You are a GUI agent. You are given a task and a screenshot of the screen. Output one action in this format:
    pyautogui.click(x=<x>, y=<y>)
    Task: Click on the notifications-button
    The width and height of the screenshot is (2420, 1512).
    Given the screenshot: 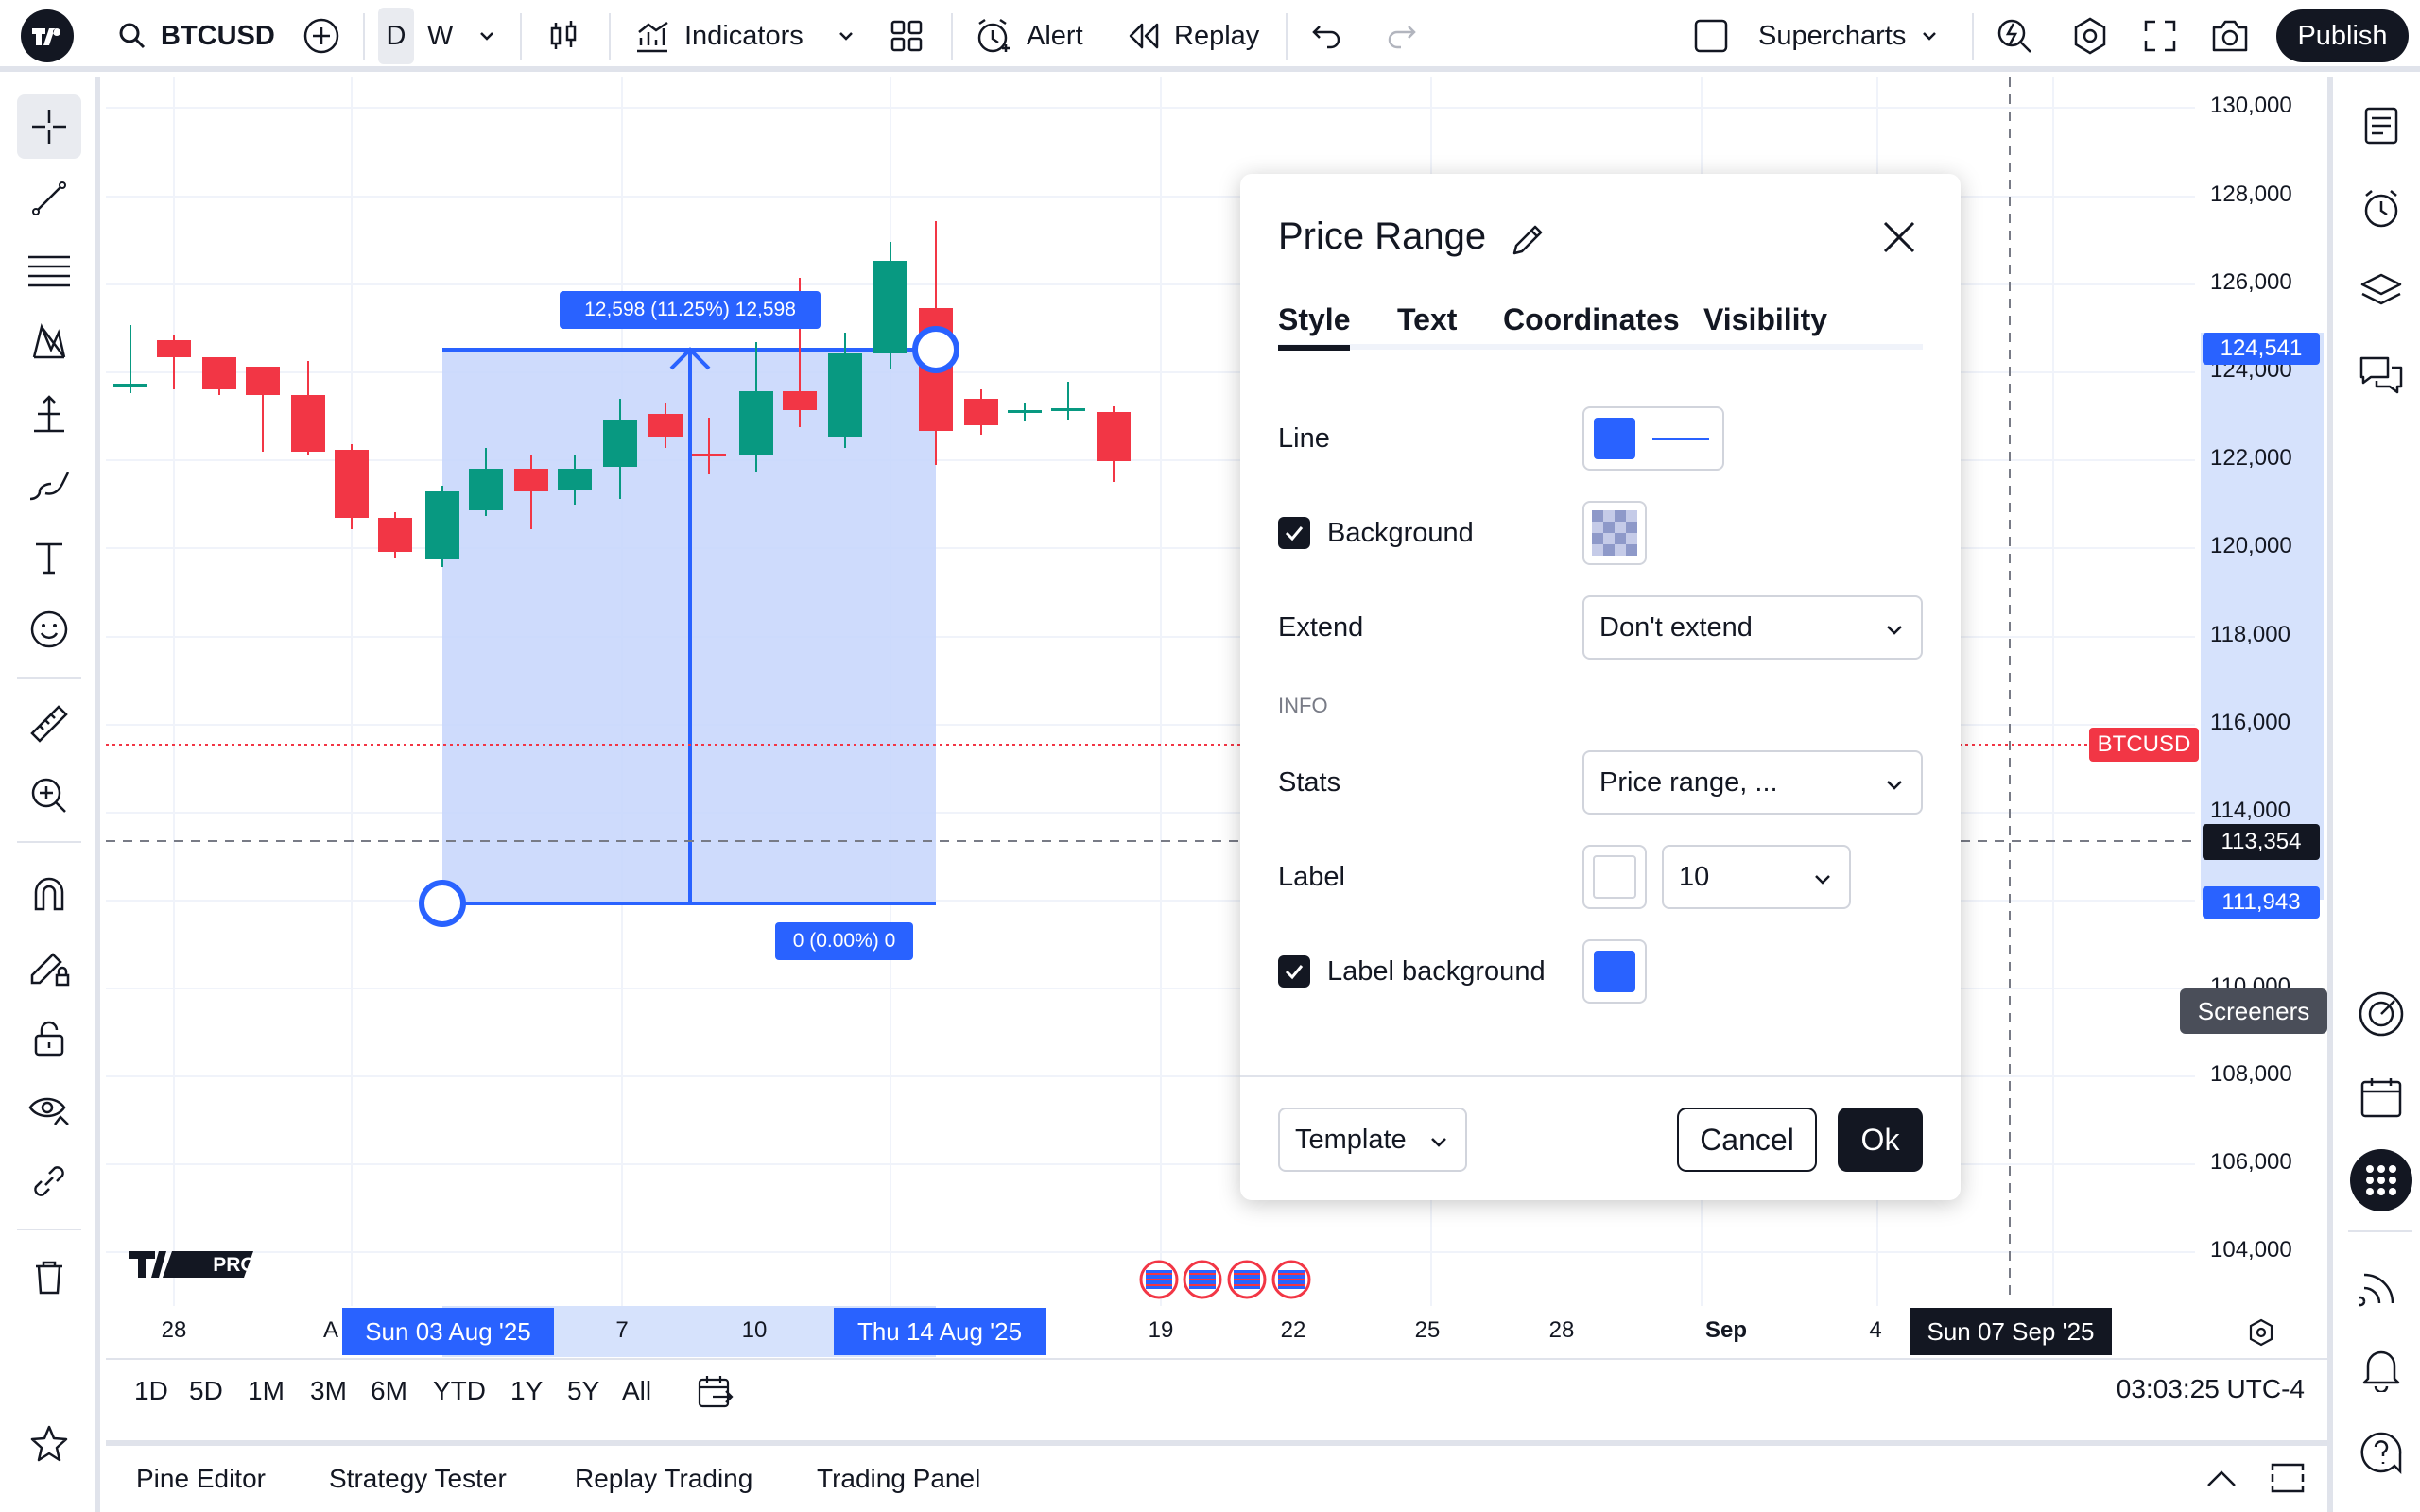 What is the action you would take?
    pyautogui.click(x=2381, y=1369)
    